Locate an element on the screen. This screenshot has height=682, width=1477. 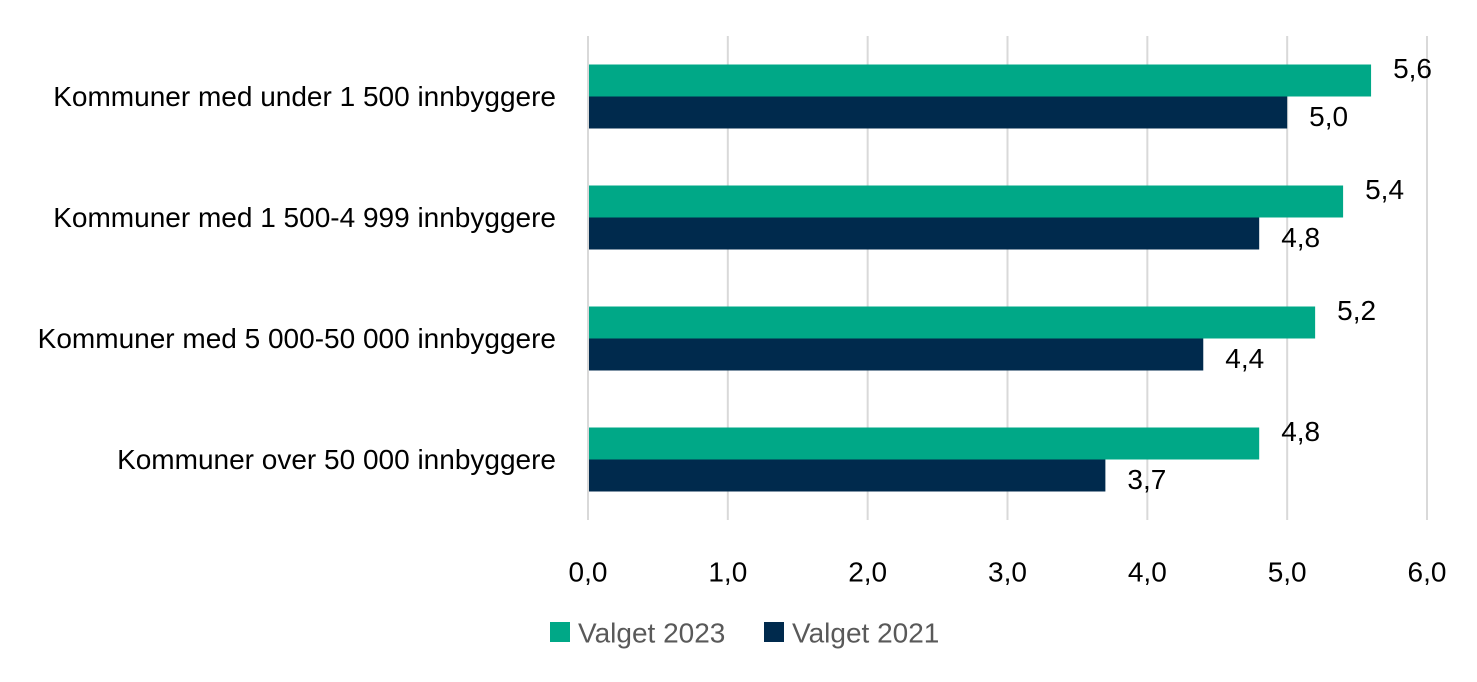
category-label: Kommuner med under 1 500 innbyggere is located at coordinates (304, 96).